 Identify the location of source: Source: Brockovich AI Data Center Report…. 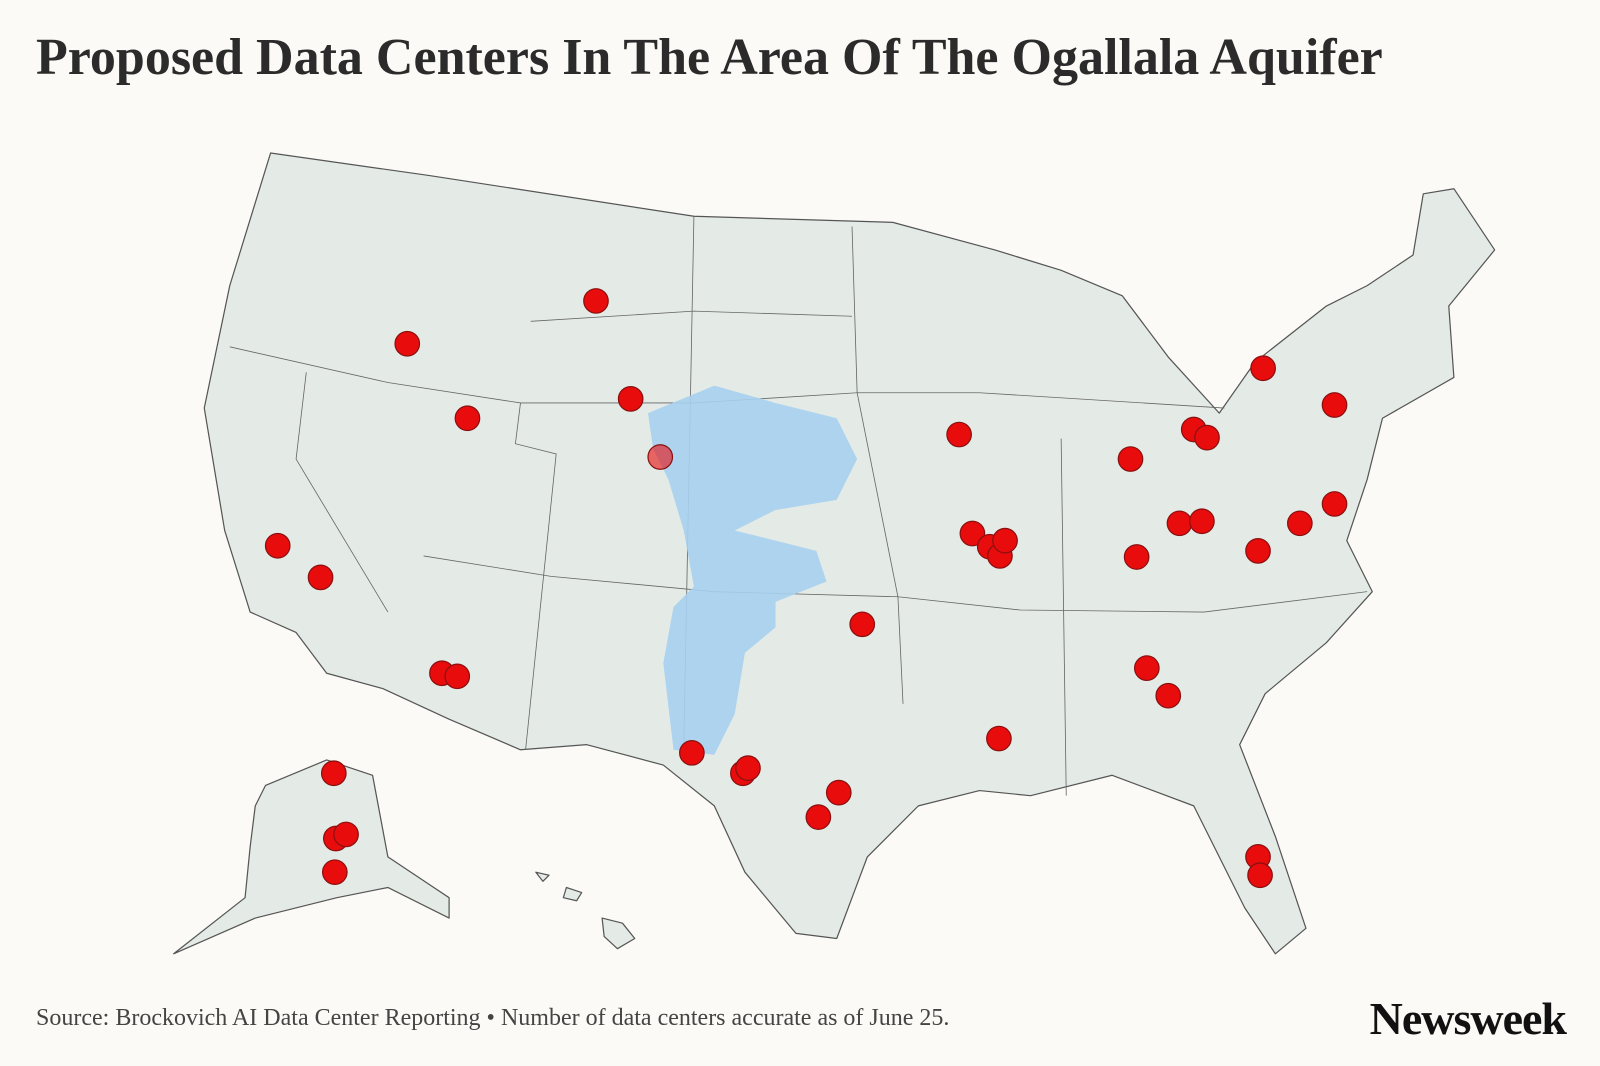
(493, 1018).